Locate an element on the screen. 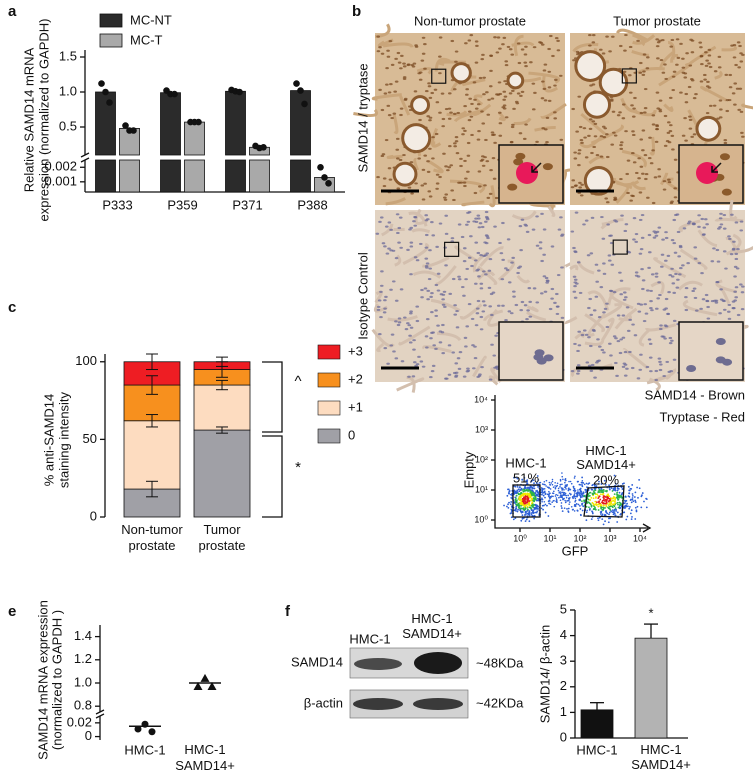 This screenshot has width=753, height=782. bar is located at coordinates (597, 724).